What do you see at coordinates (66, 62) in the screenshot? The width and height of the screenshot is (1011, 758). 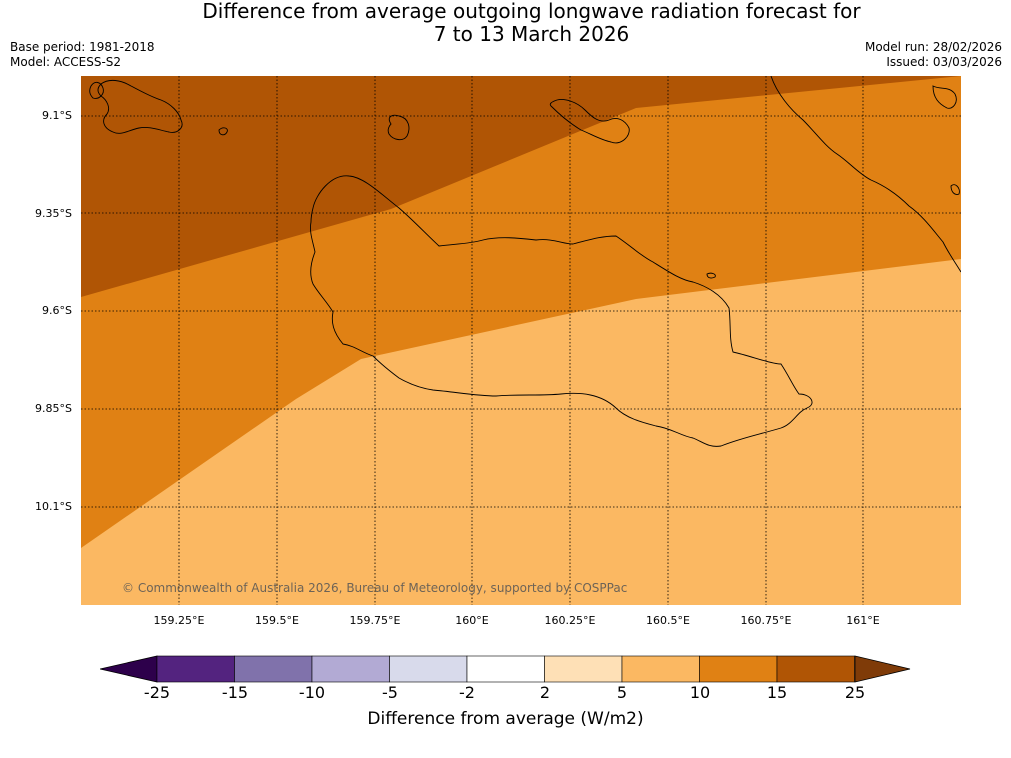 I see `model-name: Model: ACCESS-S2` at bounding box center [66, 62].